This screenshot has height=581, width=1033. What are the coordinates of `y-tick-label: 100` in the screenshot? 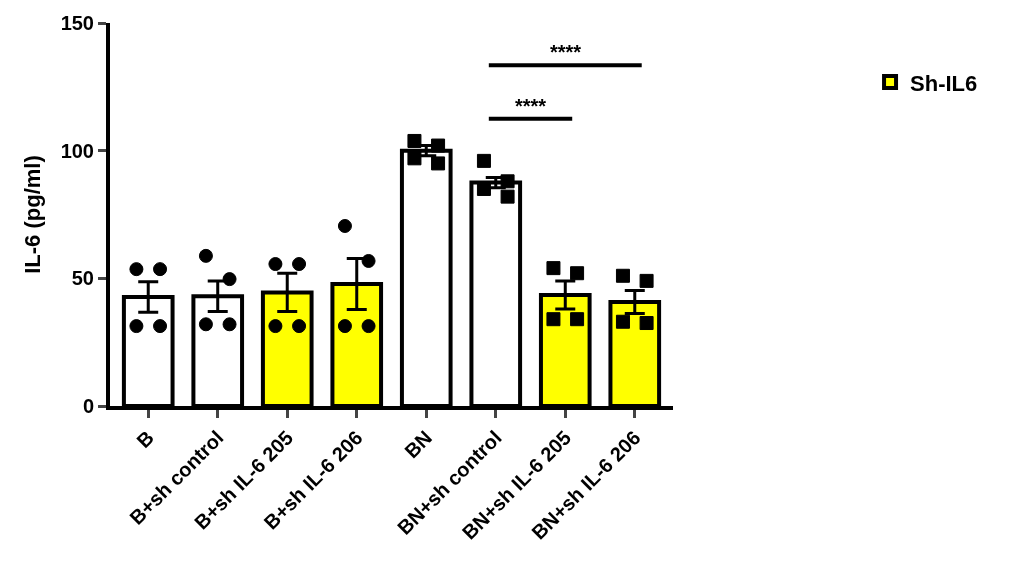 It's located at (77, 150).